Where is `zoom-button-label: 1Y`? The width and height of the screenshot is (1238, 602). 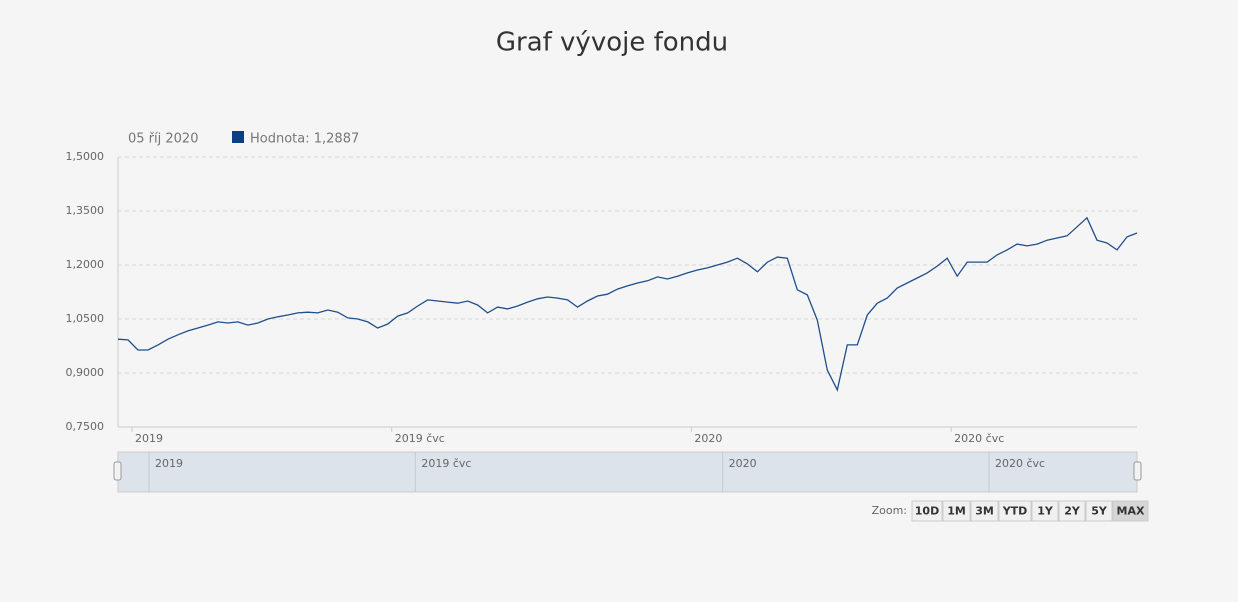 zoom-button-label: 1Y is located at coordinates (1045, 511).